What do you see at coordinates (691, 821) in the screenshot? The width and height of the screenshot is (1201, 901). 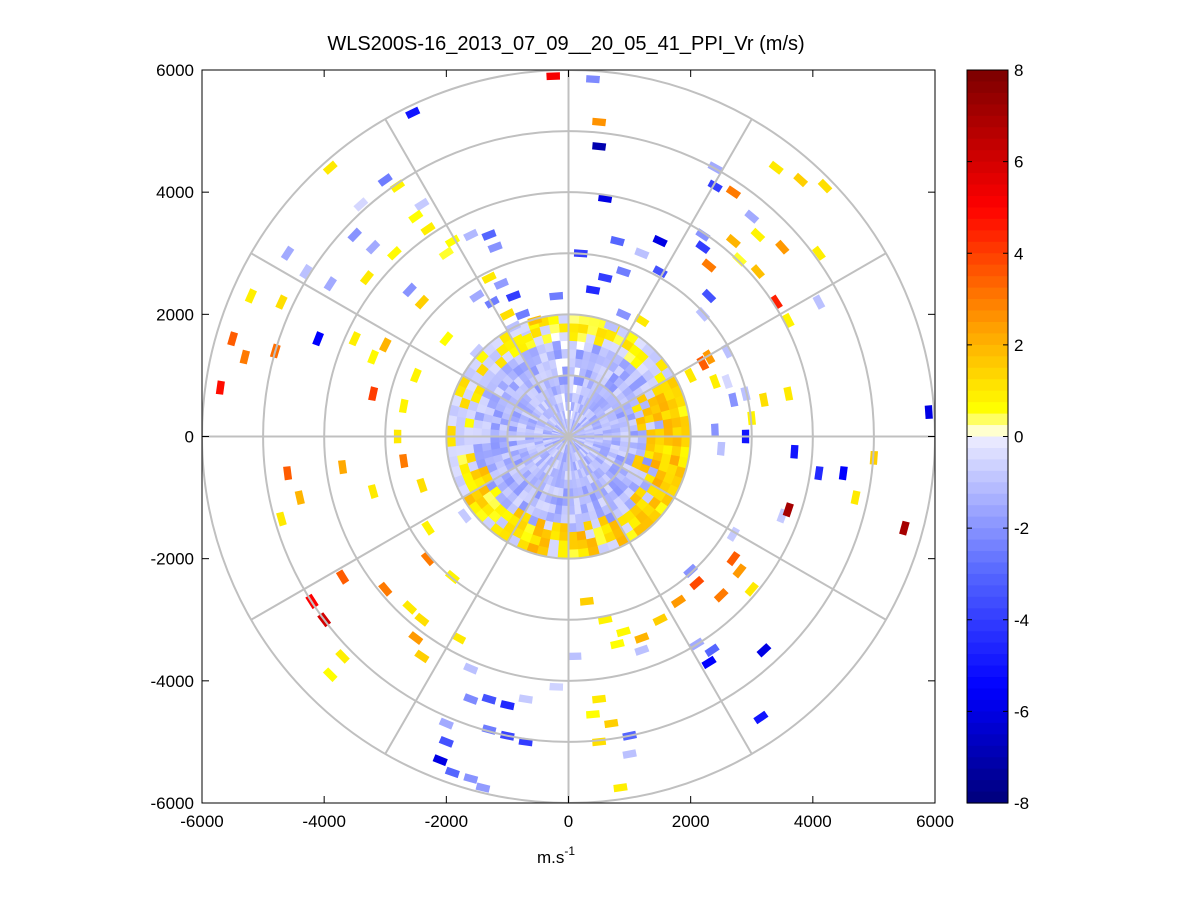 I see `x-tick-label: 2000` at bounding box center [691, 821].